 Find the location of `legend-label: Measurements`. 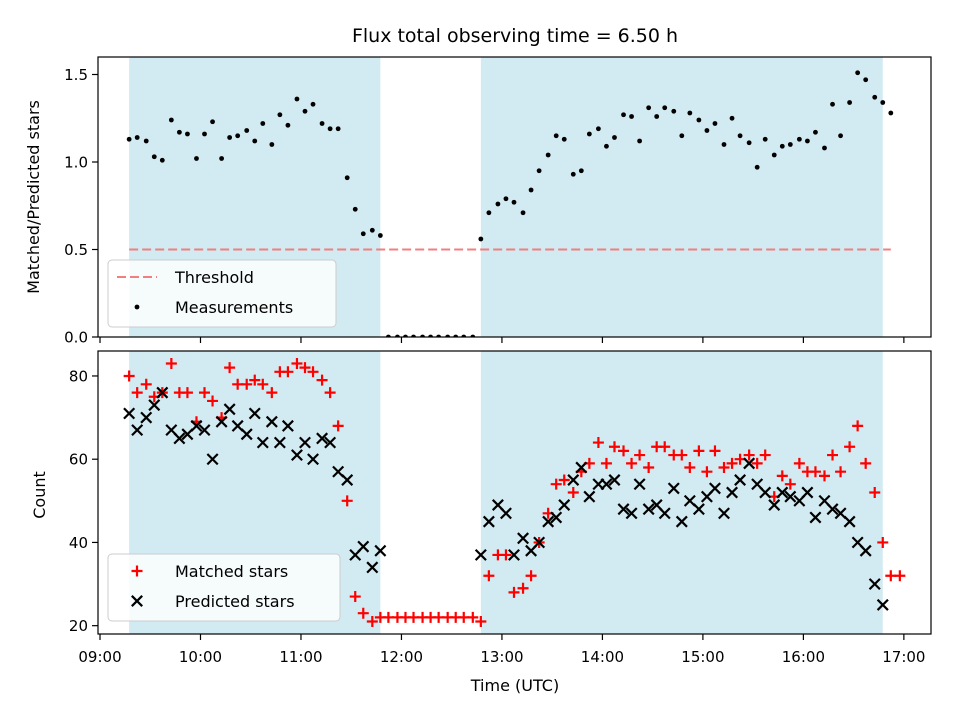

legend-label: Measurements is located at coordinates (234, 307).